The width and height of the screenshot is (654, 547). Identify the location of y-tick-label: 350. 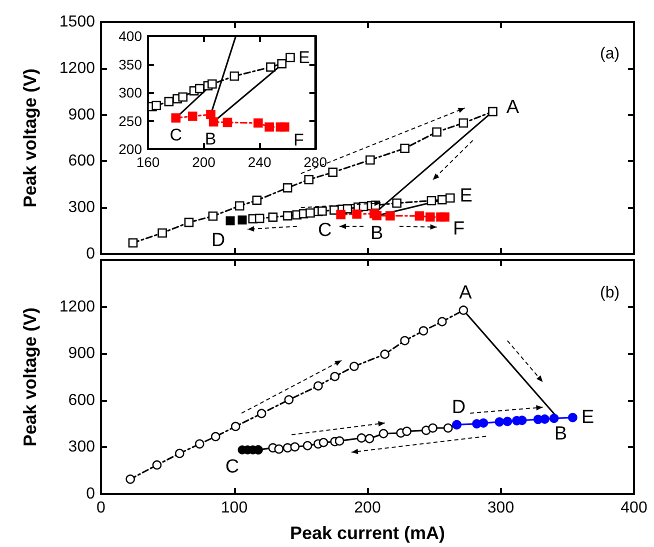
(130, 64).